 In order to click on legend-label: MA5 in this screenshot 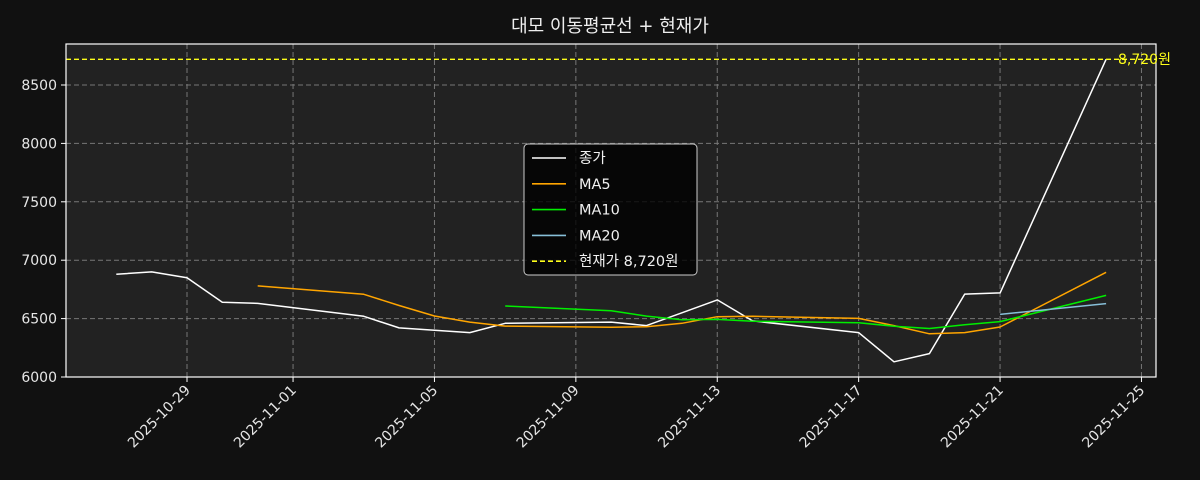, I will do `click(595, 185)`.